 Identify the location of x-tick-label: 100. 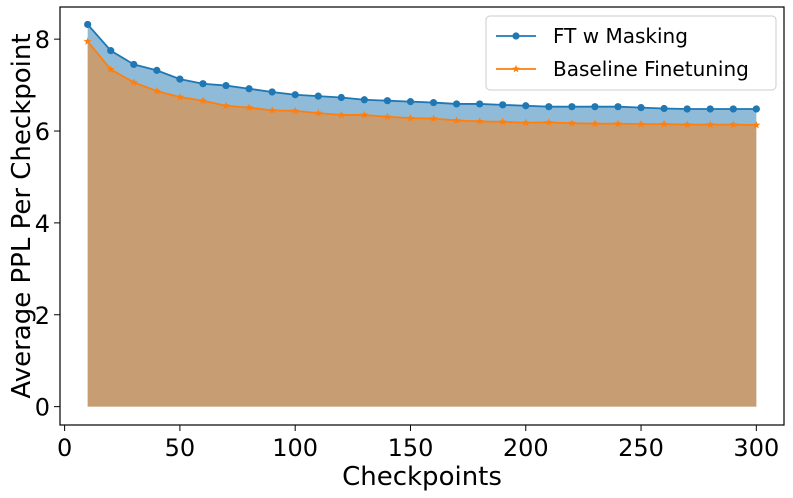
(295, 448).